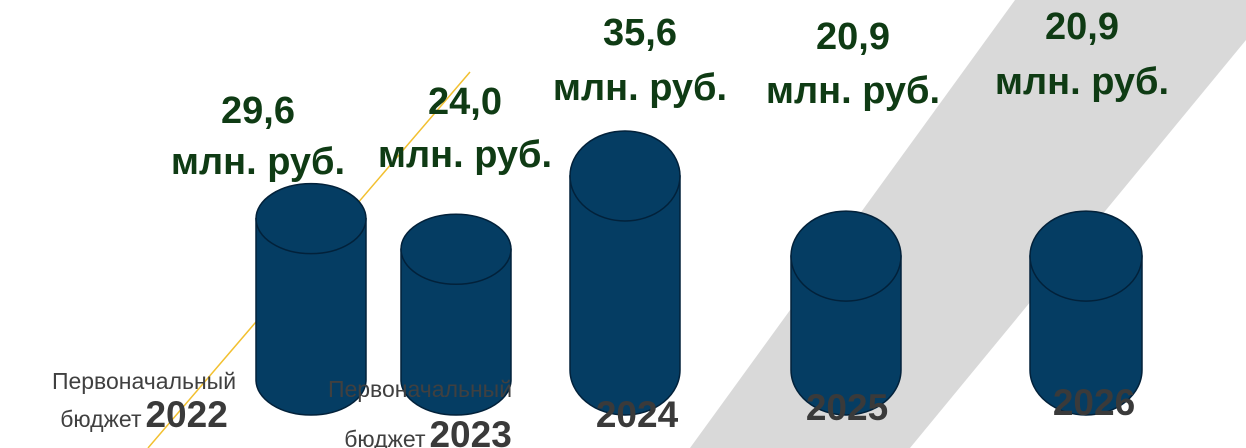 The width and height of the screenshot is (1246, 448). Describe the element at coordinates (465, 155) in the screenshot. I see `unit-label-2023: млн. руб.` at that location.